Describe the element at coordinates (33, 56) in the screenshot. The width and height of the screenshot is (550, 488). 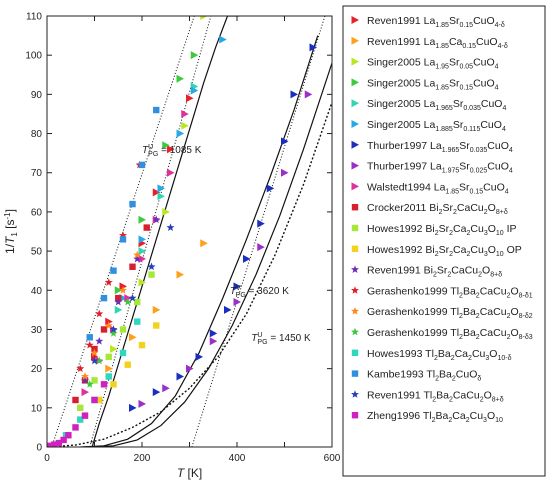
I see `y-tick-label: 100` at that location.